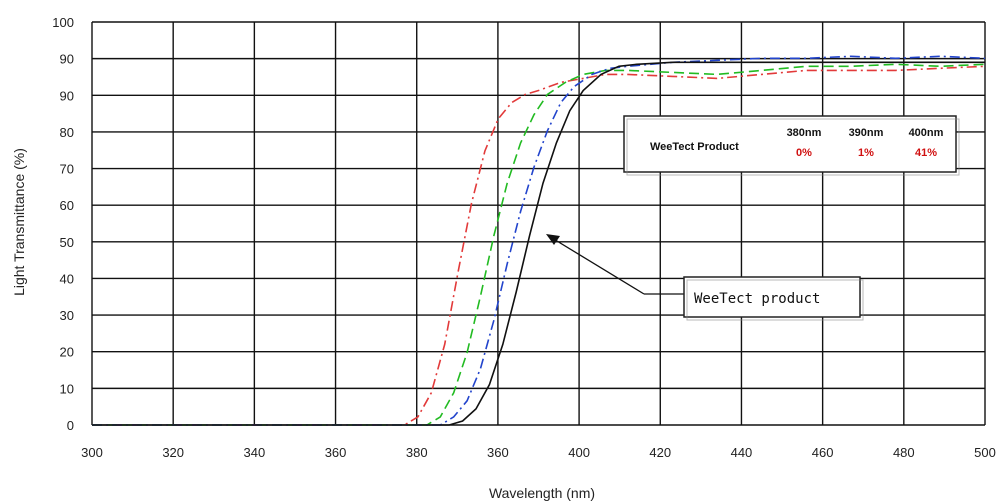 The image size is (1006, 504). I want to click on callout-label: WeeTect product, so click(757, 299).